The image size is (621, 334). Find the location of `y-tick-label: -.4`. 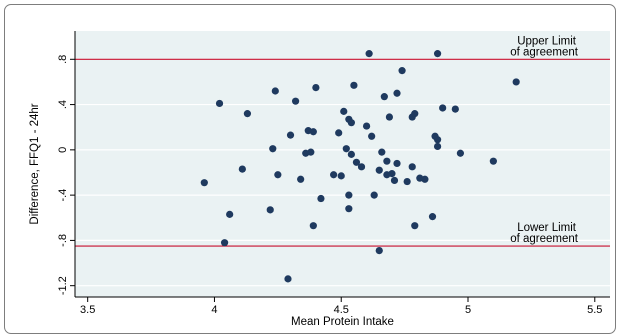

y-tick-label: -.4 is located at coordinates (63, 195).